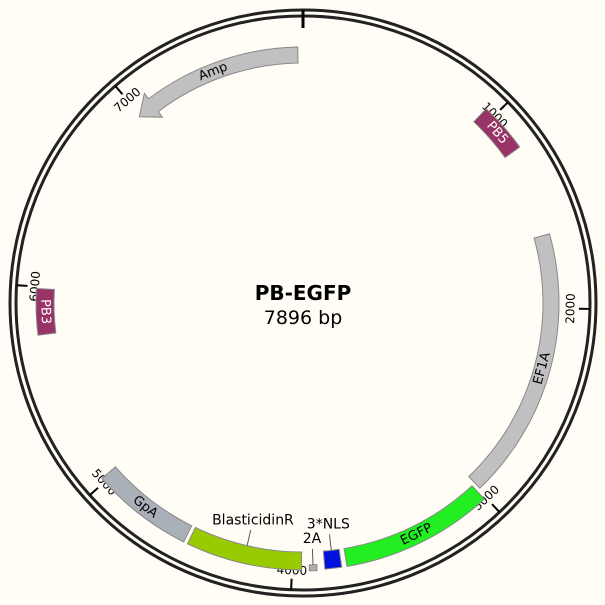 The width and height of the screenshot is (605, 605). I want to click on feature-gpa: GpA, so click(147, 504).